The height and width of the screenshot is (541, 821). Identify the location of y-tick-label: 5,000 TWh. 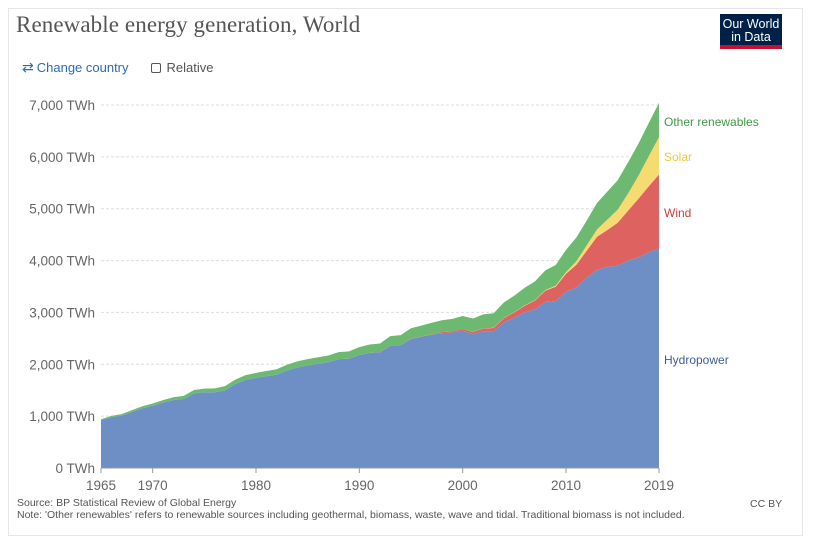
(62, 209).